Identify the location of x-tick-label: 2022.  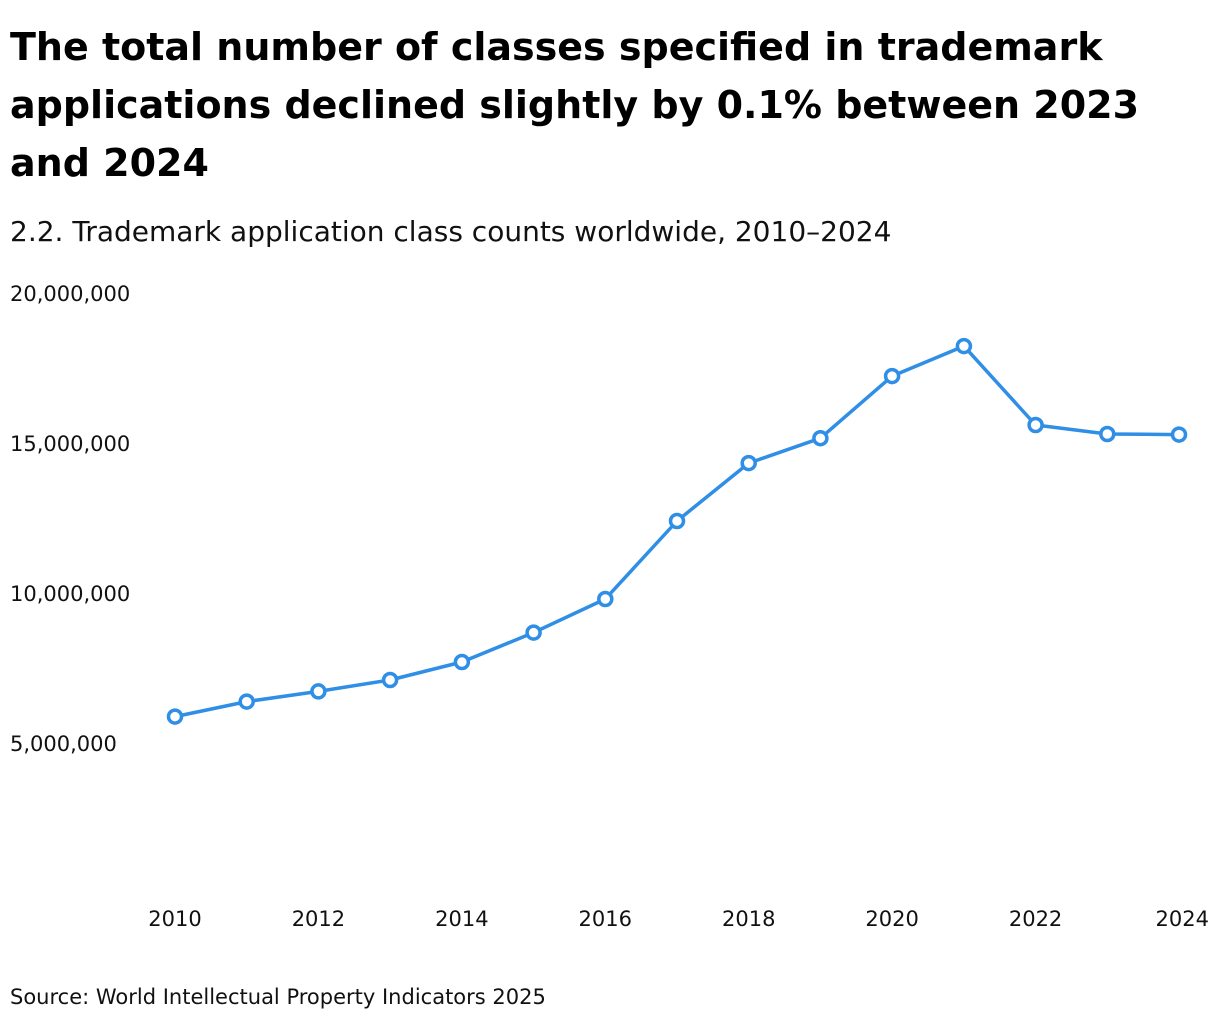
(1035, 919).